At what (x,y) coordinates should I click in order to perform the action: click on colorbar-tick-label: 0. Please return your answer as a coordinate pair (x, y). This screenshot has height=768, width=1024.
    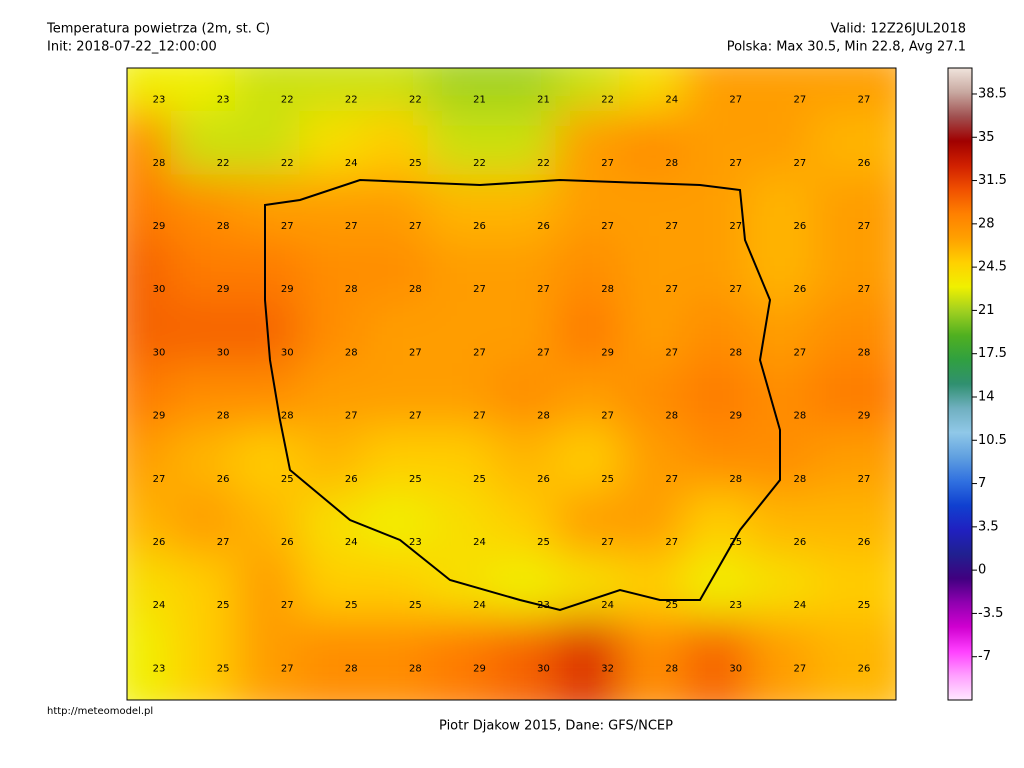
    Looking at the image, I should click on (982, 570).